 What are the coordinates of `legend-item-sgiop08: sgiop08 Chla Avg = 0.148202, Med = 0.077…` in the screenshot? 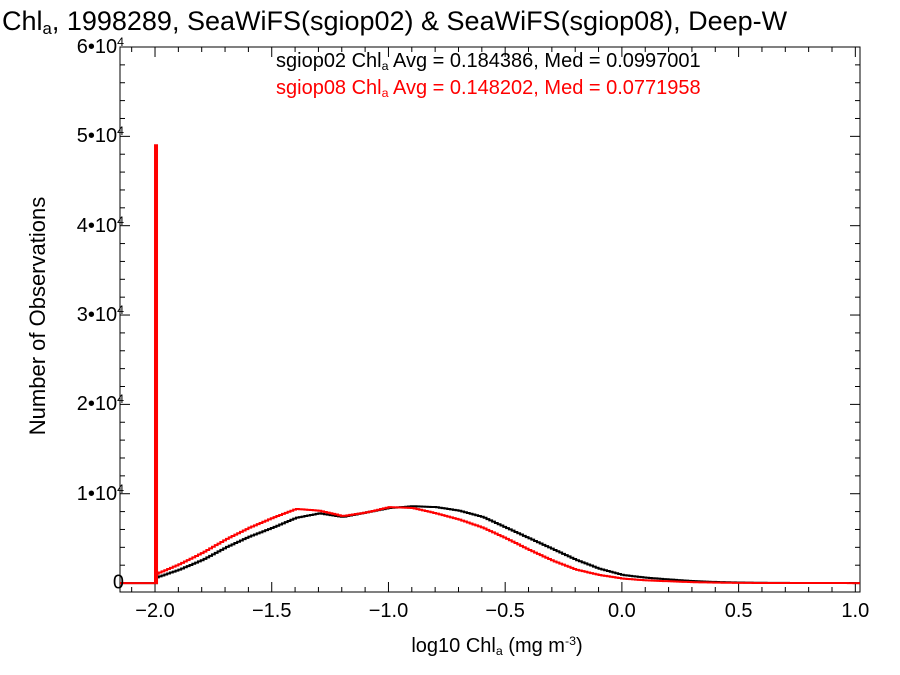 It's located at (488, 89).